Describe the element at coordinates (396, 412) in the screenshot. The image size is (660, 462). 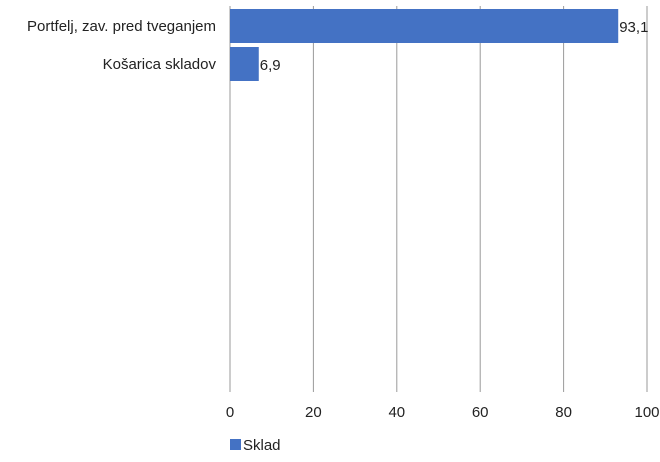
I see `x-tick-label: 40` at that location.